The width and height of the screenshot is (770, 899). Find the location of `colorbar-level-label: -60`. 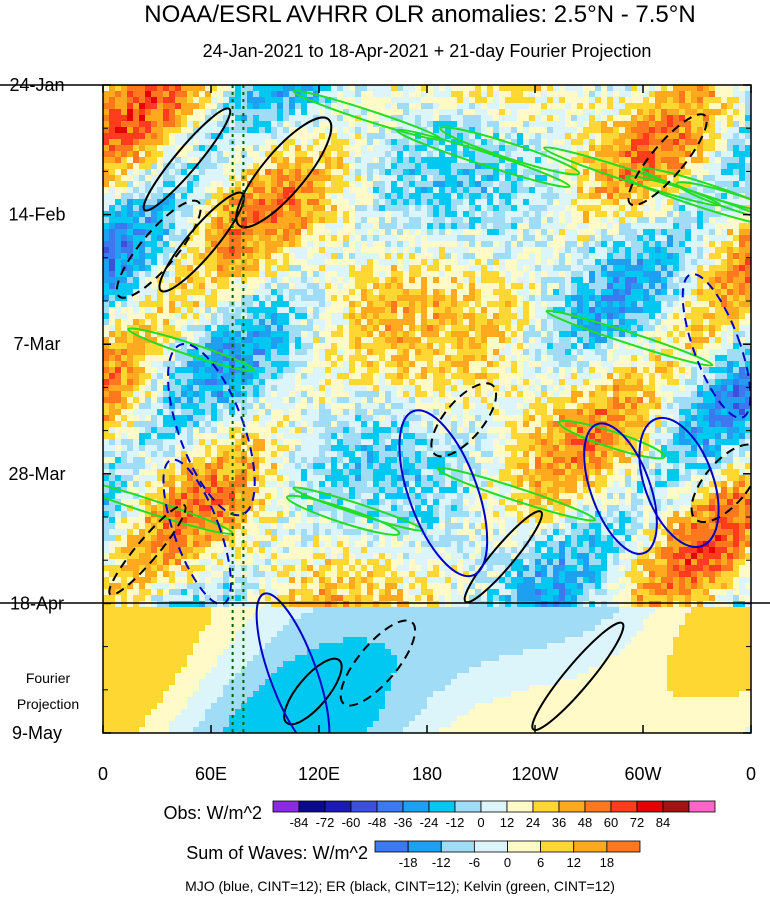

colorbar-level-label: -60 is located at coordinates (351, 822).